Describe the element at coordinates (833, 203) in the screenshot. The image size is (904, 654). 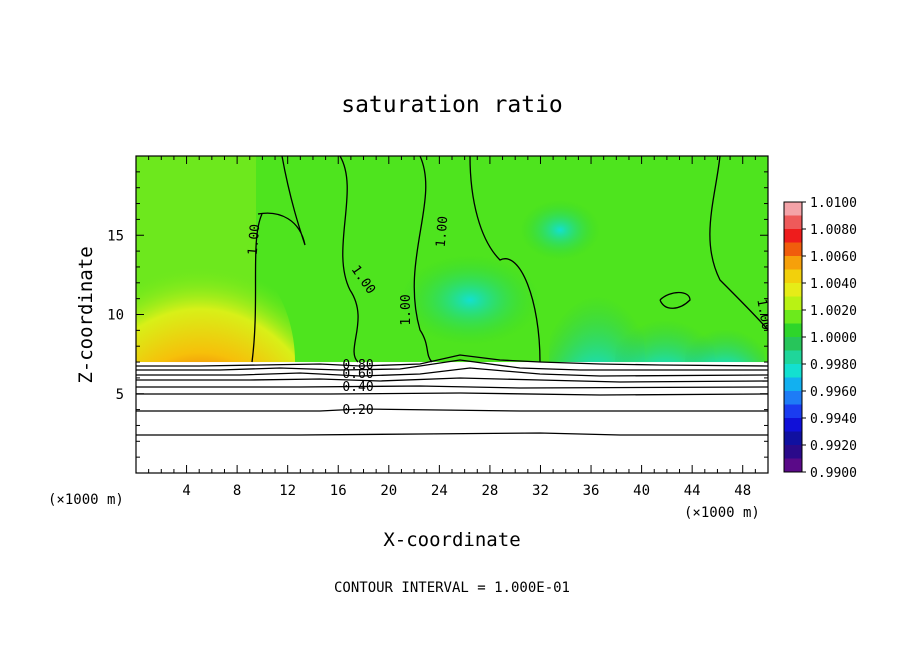
I see `colorbar-label: 1.0100` at that location.